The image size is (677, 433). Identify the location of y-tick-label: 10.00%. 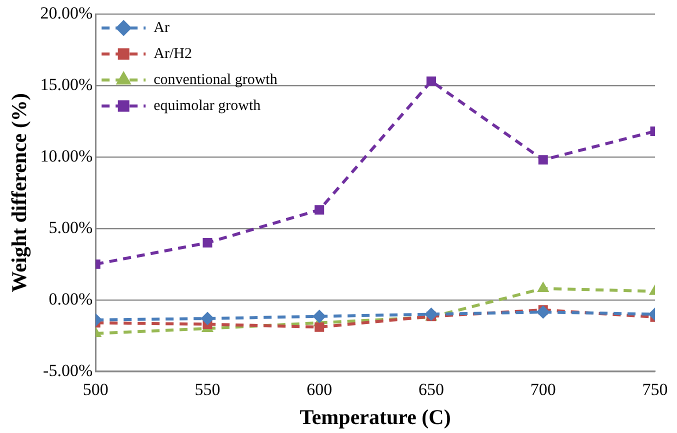
(66, 156).